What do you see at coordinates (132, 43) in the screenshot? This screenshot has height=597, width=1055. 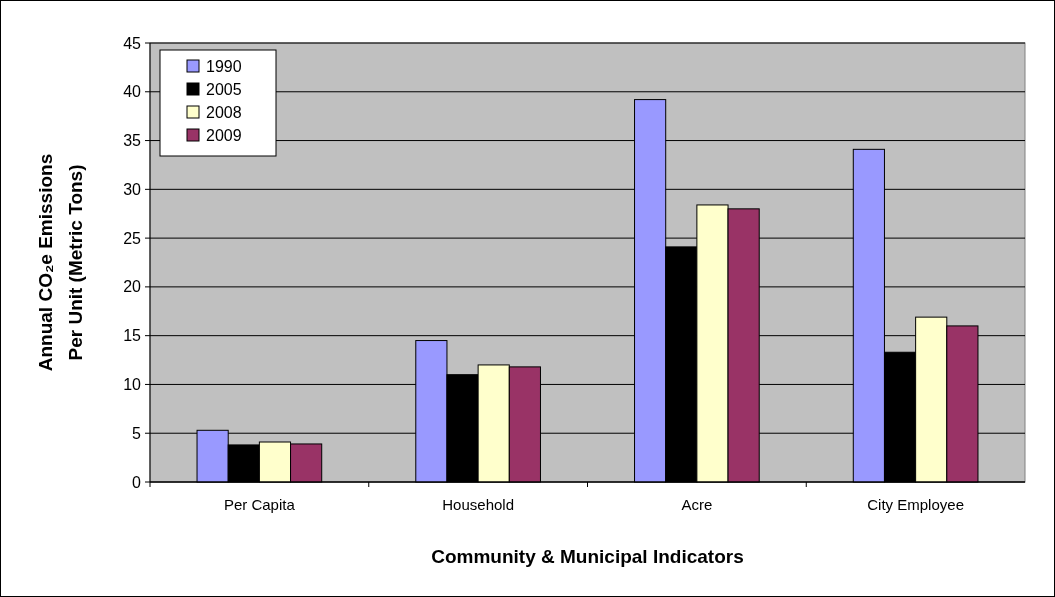 I see `y-tick-label: 45` at bounding box center [132, 43].